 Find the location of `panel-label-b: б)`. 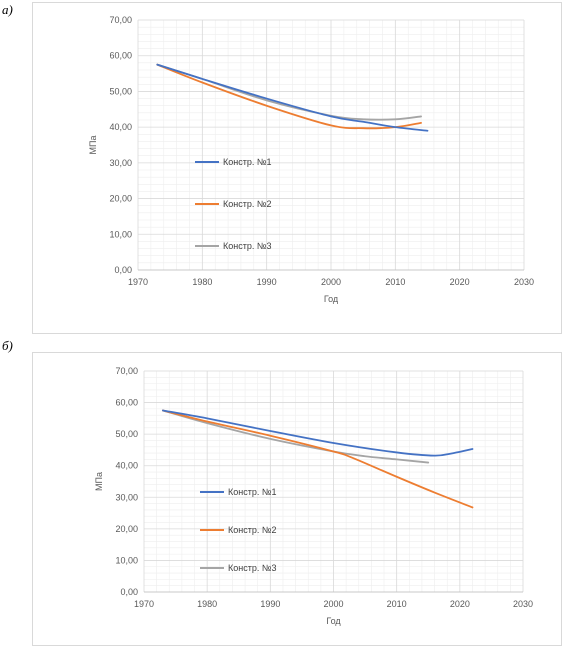

panel-label-b: б) is located at coordinates (7, 345).